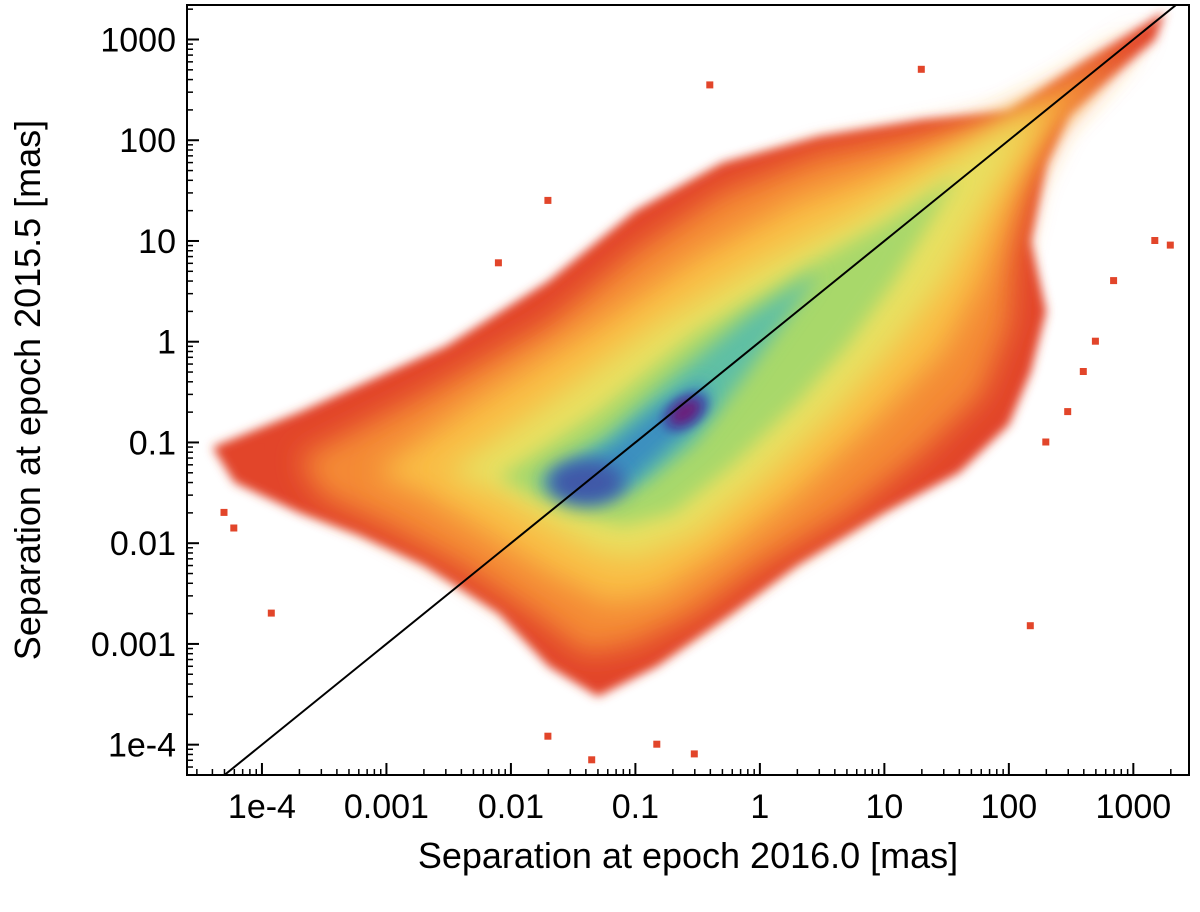  What do you see at coordinates (138, 40) in the screenshot?
I see `y-tick-label: 1000` at bounding box center [138, 40].